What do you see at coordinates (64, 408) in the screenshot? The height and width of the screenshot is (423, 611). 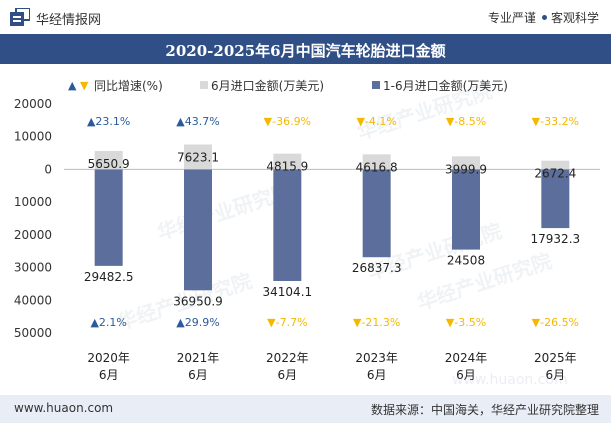 I see `footer-site: www.huaon.com` at bounding box center [64, 408].